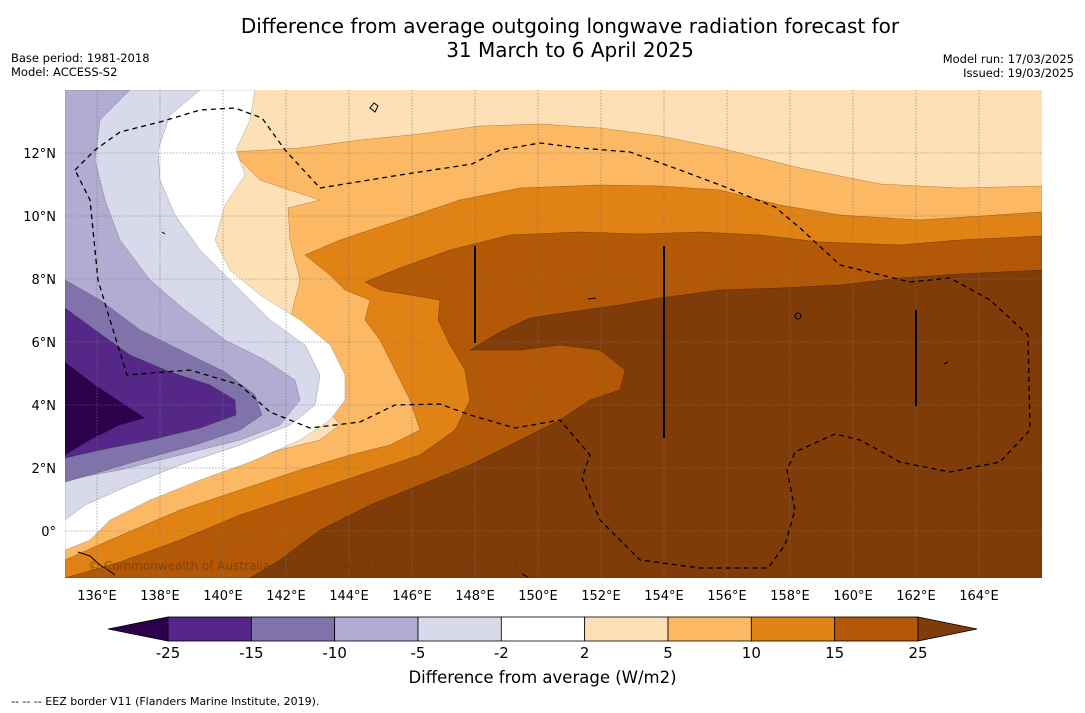 This screenshot has height=713, width=1085. I want to click on lon-tick-label: 162°E, so click(916, 596).